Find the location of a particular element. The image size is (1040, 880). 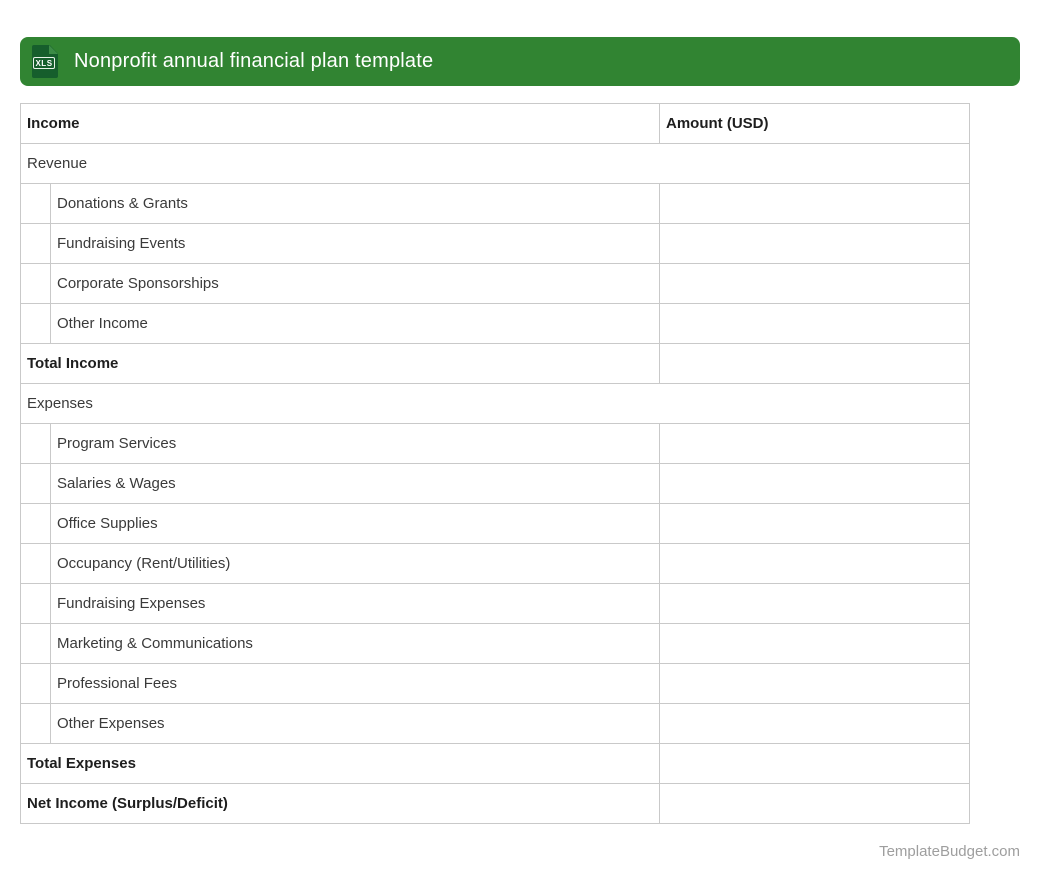

xls-file-icon-label: XLS is located at coordinates (44, 63).